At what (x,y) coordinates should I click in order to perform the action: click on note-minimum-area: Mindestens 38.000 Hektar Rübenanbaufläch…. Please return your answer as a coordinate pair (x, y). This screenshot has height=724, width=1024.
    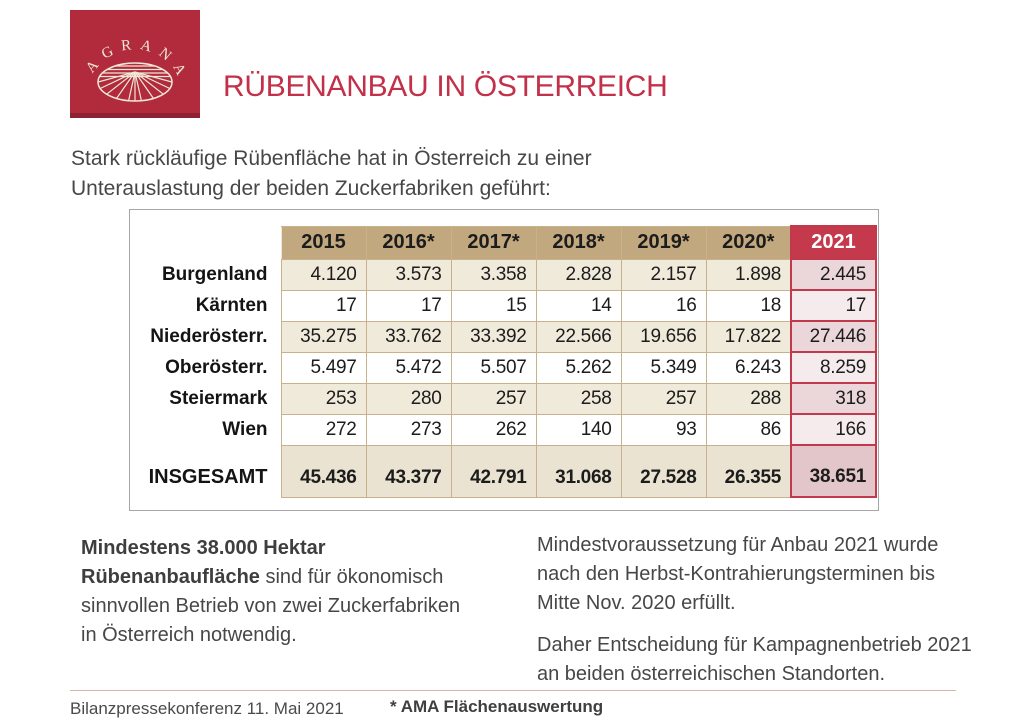
    Looking at the image, I should click on (280, 592).